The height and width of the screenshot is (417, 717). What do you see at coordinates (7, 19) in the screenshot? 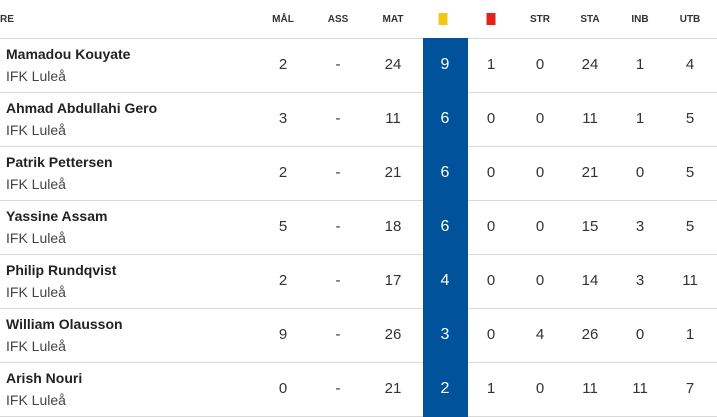
I see `column-header-name: RE` at bounding box center [7, 19].